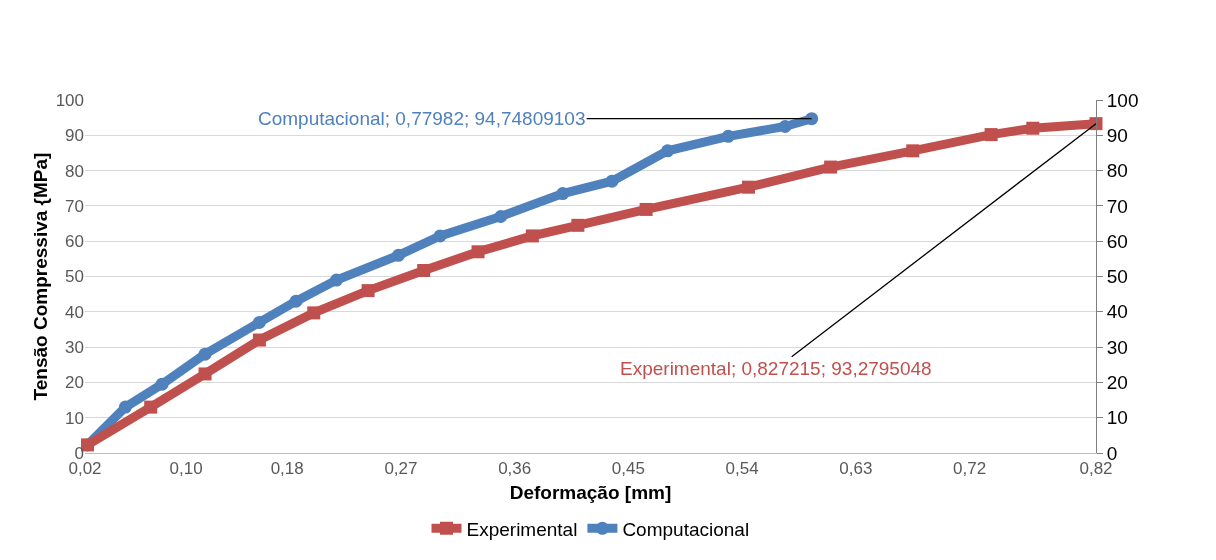 Image resolution: width=1216 pixels, height=560 pixels. Describe the element at coordinates (74, 348) in the screenshot. I see `y-tick-label: 30` at that location.